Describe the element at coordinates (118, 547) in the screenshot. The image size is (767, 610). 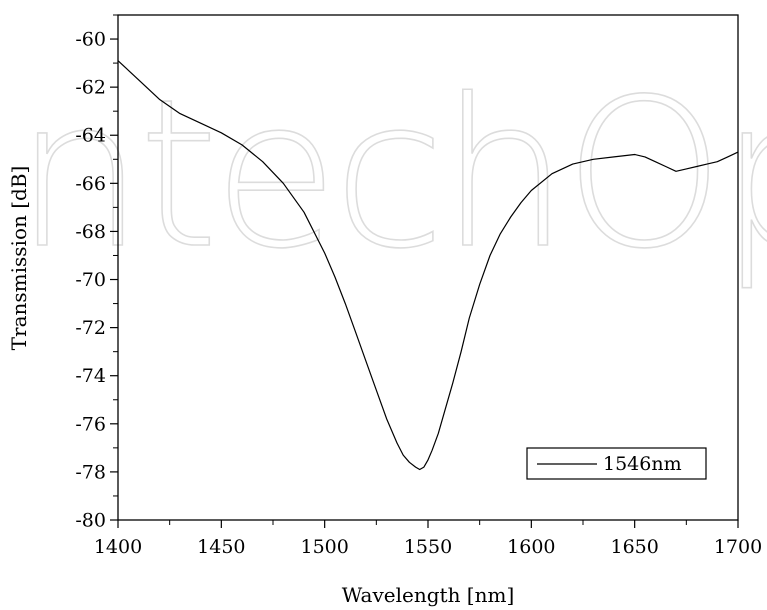
I see `x-tick-label: 1400` at that location.